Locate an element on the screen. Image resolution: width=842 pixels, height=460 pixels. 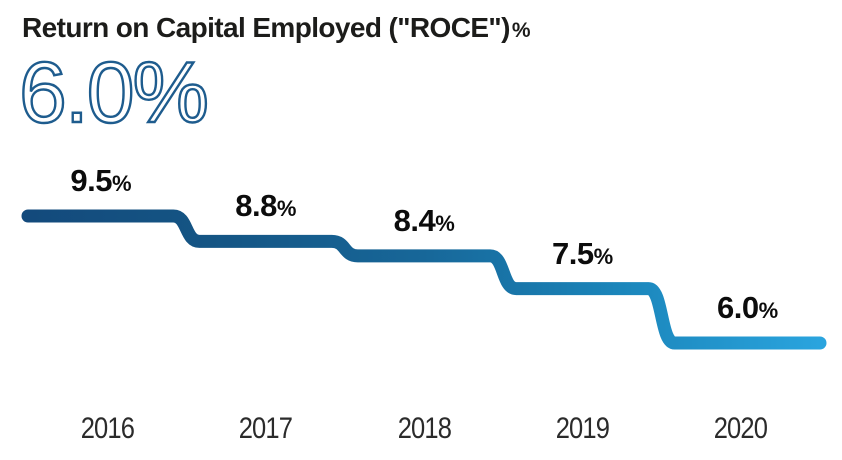
value-label: 9.5% is located at coordinates (100, 181).